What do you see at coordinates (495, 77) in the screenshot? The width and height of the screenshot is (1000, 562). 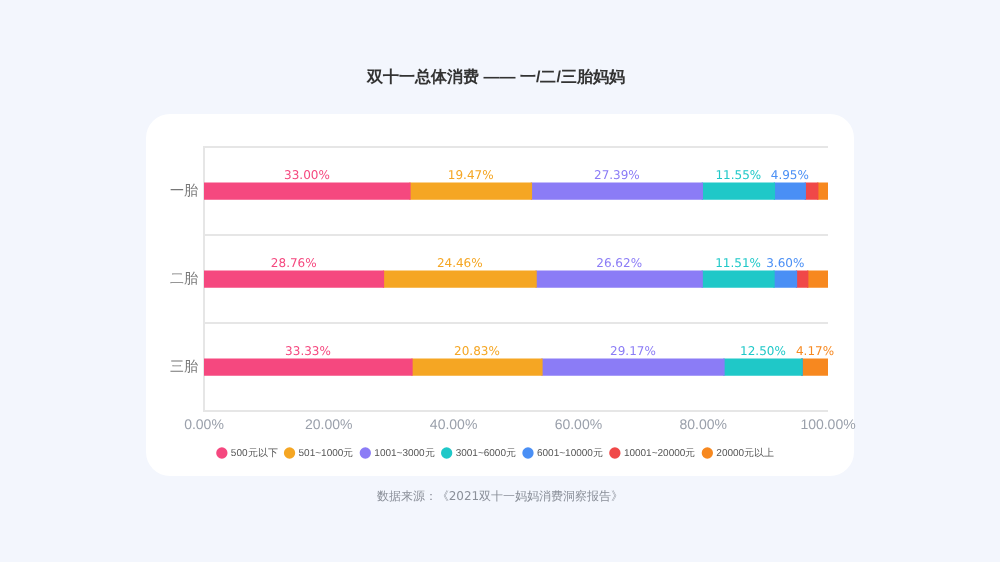 I see `chart-title: 双十一总体消费 —— 一/二/三胎妈妈` at bounding box center [495, 77].